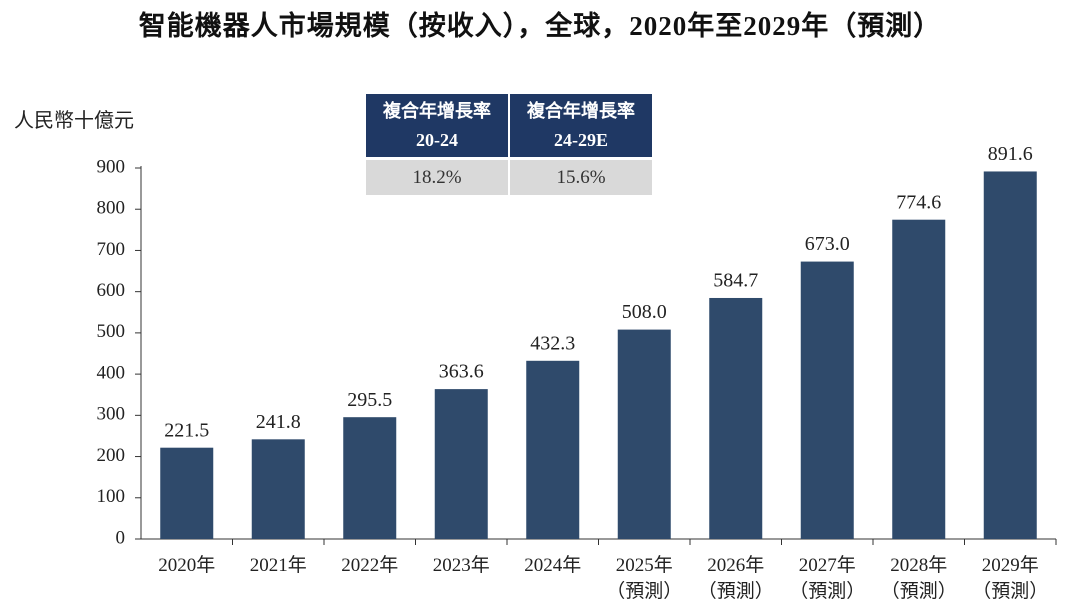 The height and width of the screenshot is (609, 1080). What do you see at coordinates (461, 372) in the screenshot?
I see `value-label: 363.6` at bounding box center [461, 372].